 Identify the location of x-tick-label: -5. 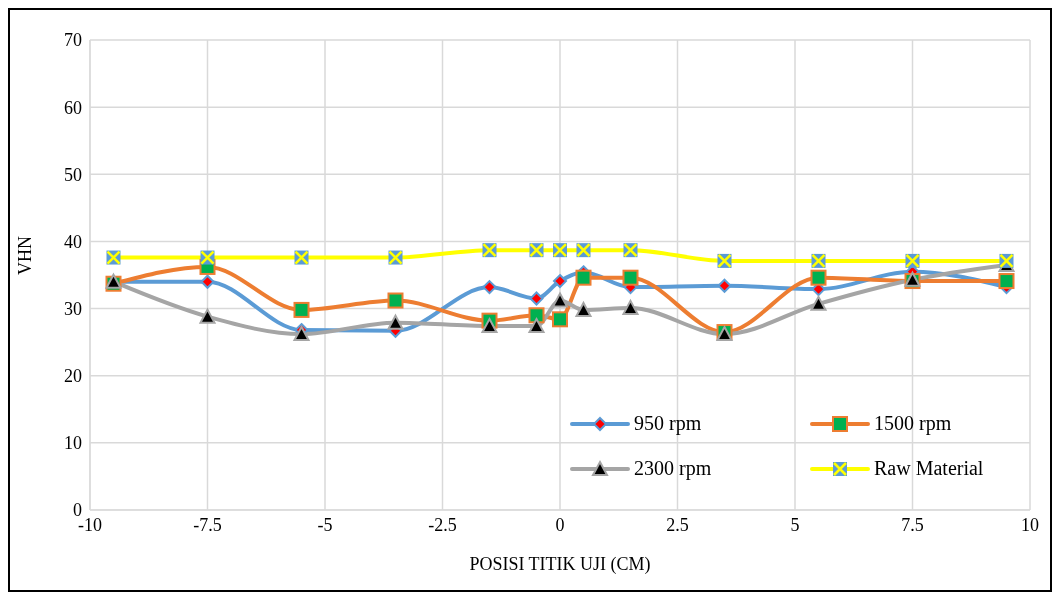
(325, 524).